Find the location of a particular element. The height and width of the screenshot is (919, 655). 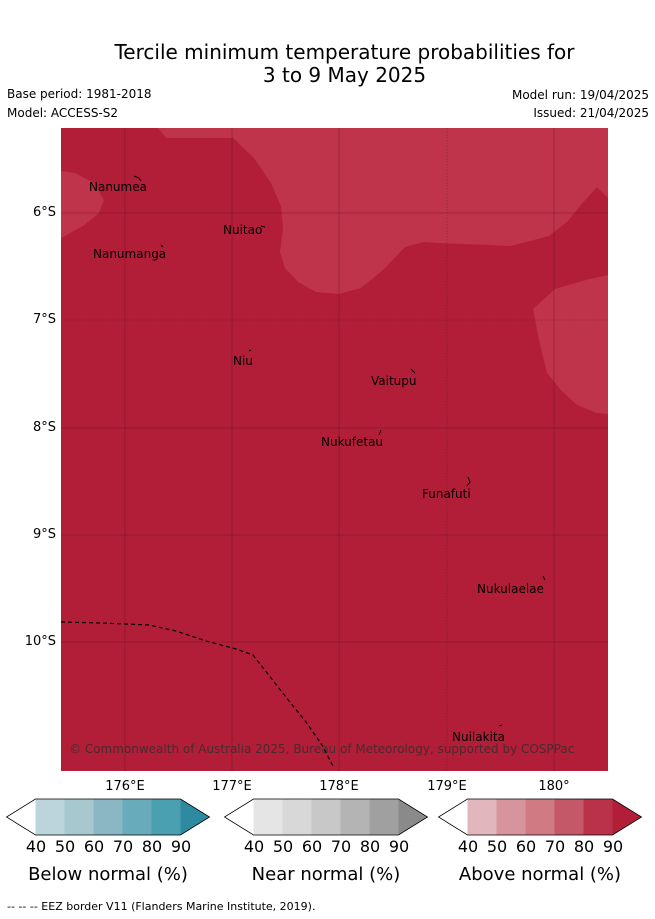

tick-near-90: 90 is located at coordinates (399, 846).